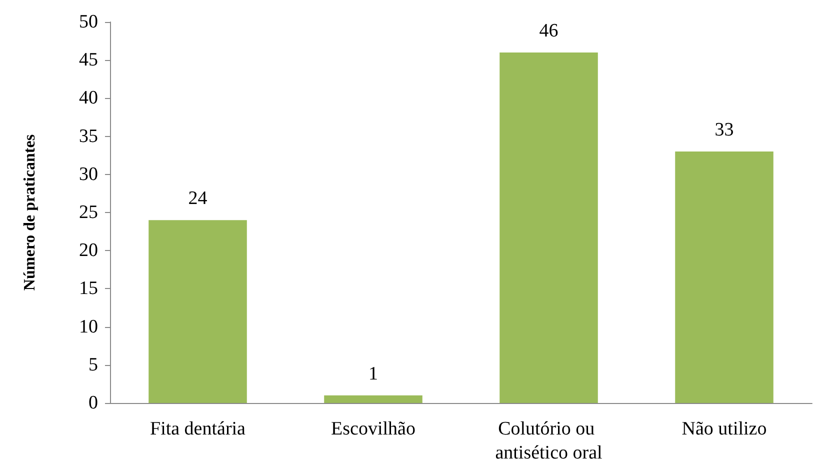  What do you see at coordinates (373, 373) in the screenshot?
I see `data-label: 1` at bounding box center [373, 373].